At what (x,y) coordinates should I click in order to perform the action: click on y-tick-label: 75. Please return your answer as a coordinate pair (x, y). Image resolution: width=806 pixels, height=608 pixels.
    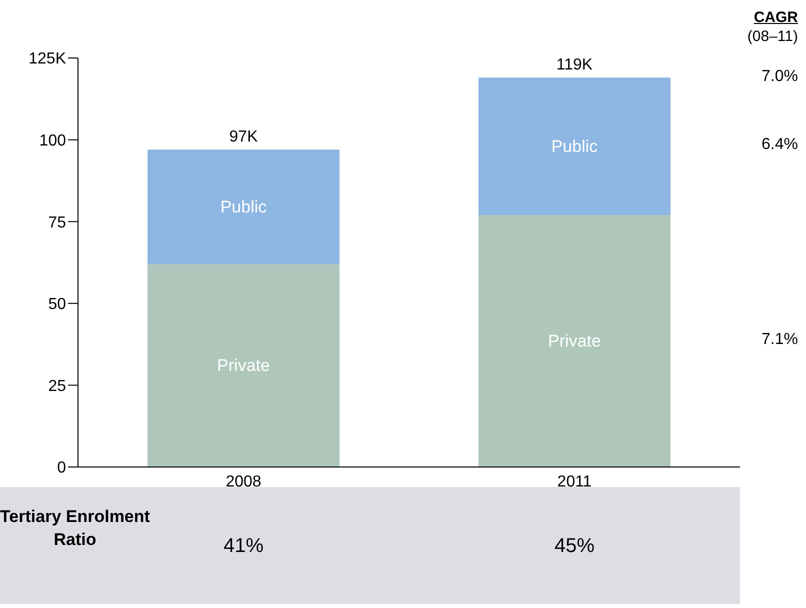
    Looking at the image, I should click on (57, 223).